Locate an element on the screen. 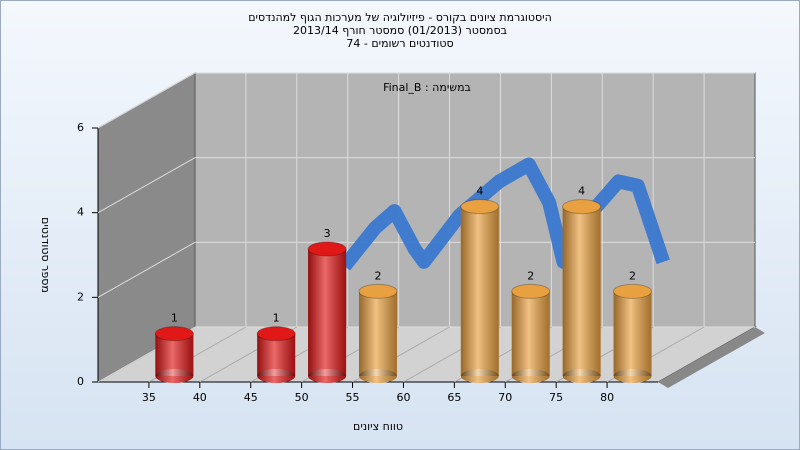 The image size is (800, 450). data-label: 3 is located at coordinates (327, 233).